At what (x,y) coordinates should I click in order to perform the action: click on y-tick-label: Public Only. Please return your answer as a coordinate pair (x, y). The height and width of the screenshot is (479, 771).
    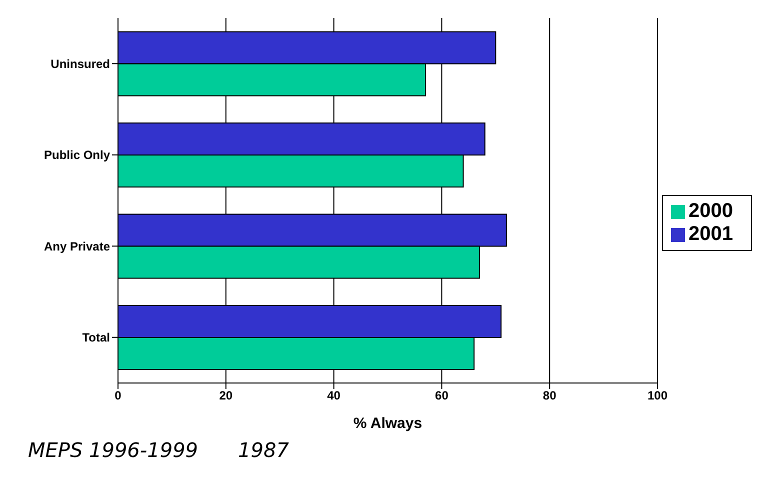
    Looking at the image, I should click on (77, 155).